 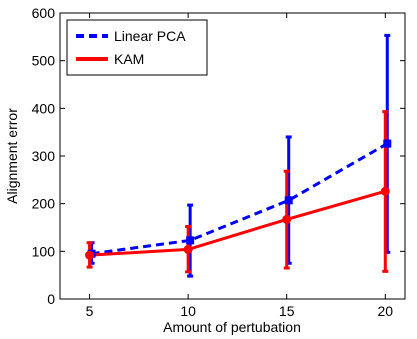 What do you see at coordinates (51, 299) in the screenshot?
I see `y-tick-label: 0` at bounding box center [51, 299].